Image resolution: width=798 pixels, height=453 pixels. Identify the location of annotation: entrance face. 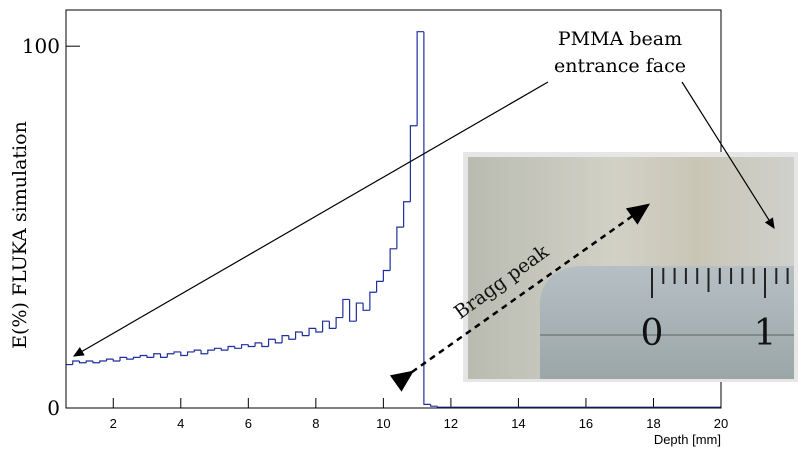
(620, 66).